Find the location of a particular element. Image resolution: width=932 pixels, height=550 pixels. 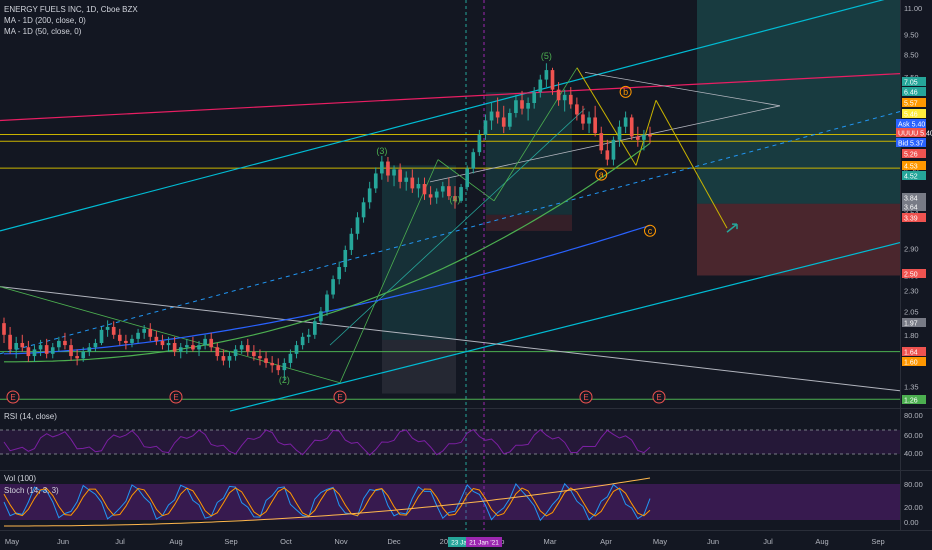

ma50-legend: MA - 1D (50, close, 0) is located at coordinates (43, 31).